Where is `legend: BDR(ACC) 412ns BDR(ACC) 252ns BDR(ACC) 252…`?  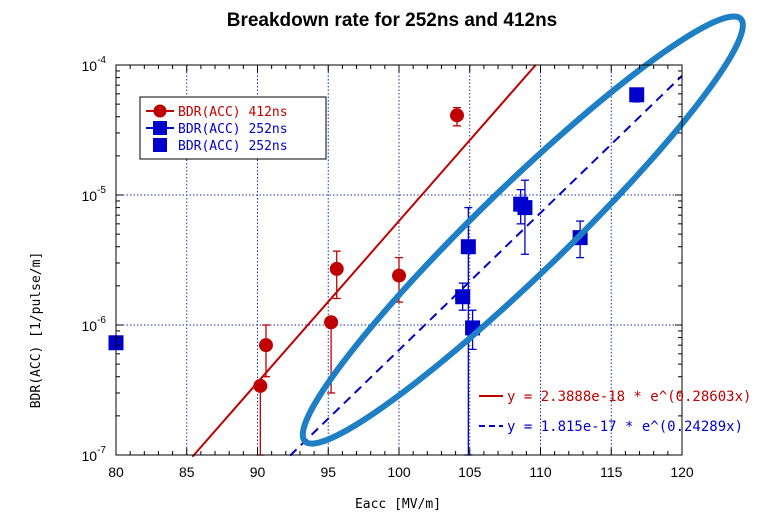 legend: BDR(ACC) 412ns BDR(ACC) 252ns BDR(ACC) 252… is located at coordinates (233, 128).